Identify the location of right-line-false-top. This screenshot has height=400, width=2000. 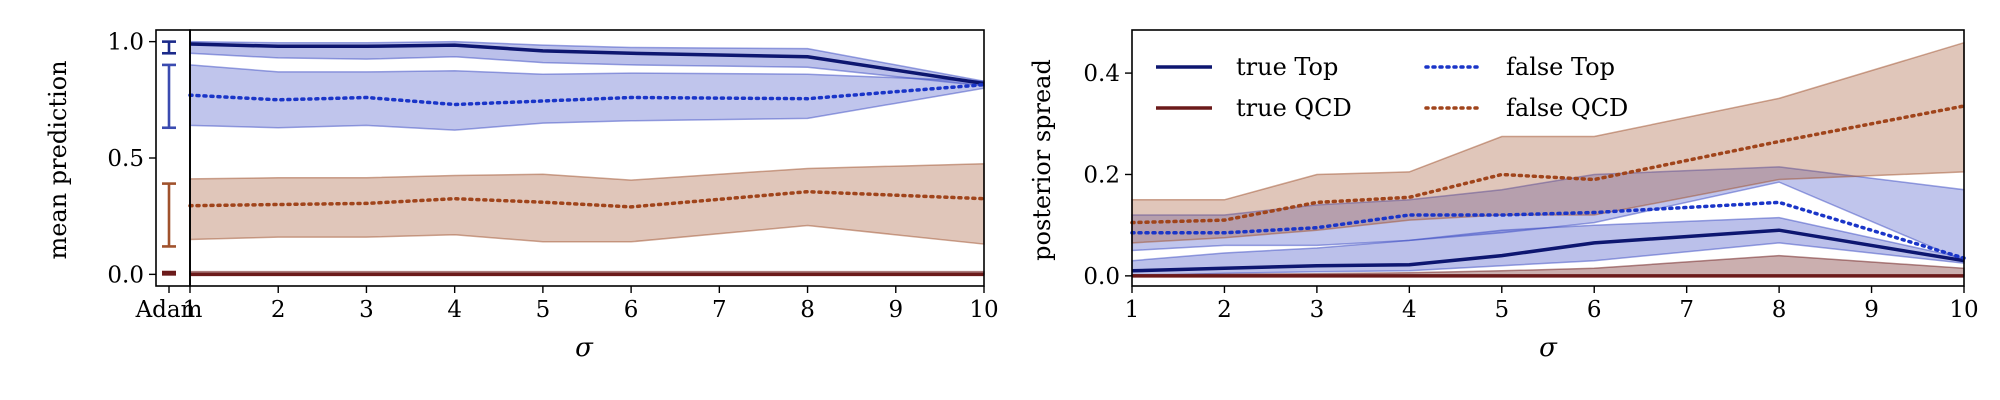
(1548, 230).